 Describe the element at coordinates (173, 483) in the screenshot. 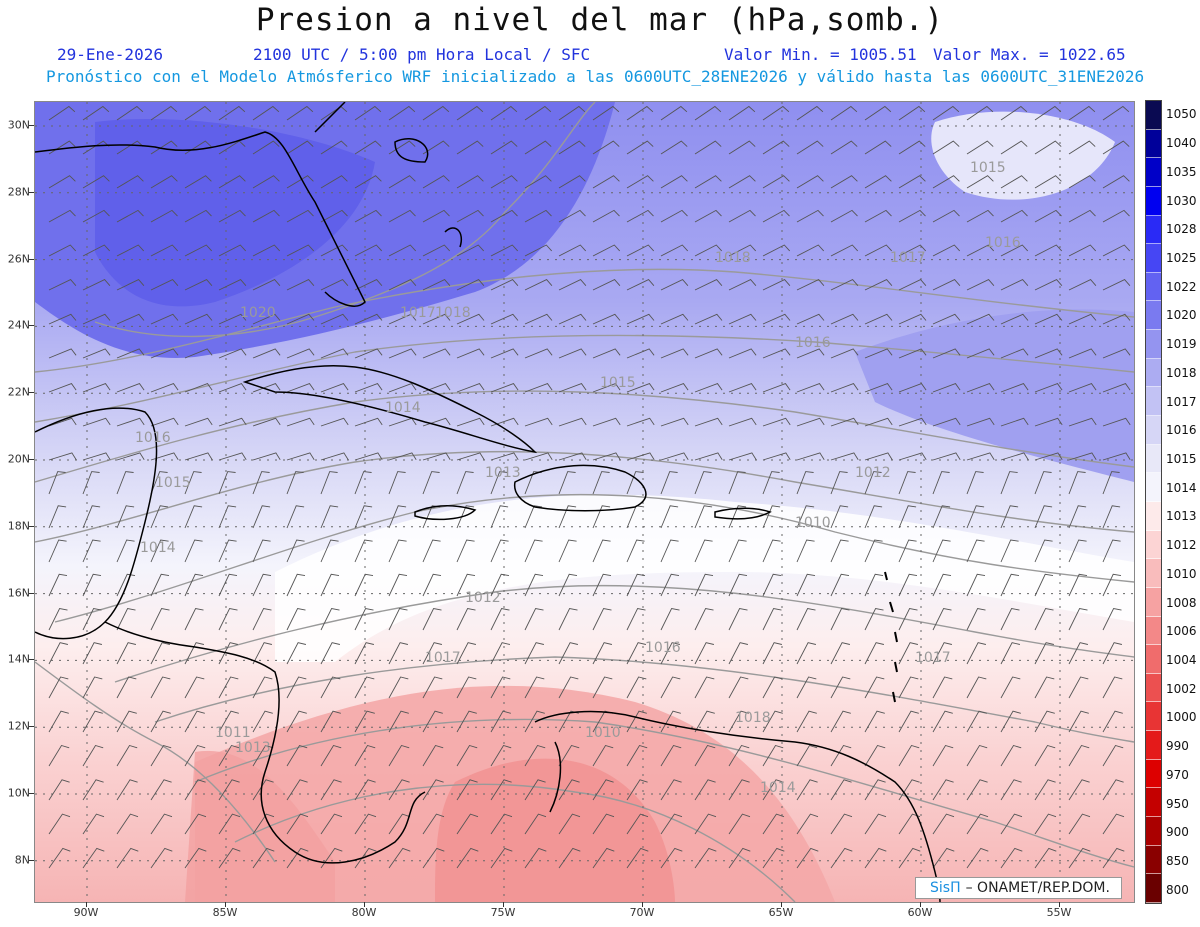

I see `isobar-label: 1015` at that location.